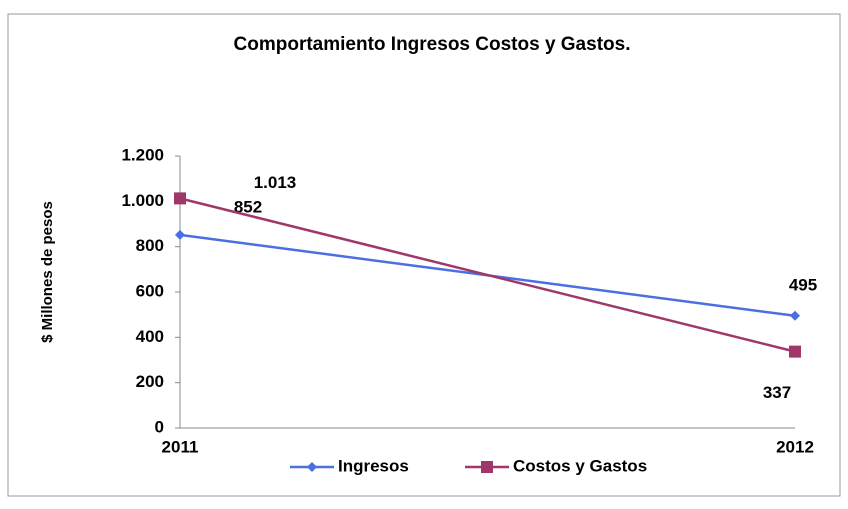  I want to click on chart-title: Comportamiento Ingresos Costos y Gastos., so click(432, 44).